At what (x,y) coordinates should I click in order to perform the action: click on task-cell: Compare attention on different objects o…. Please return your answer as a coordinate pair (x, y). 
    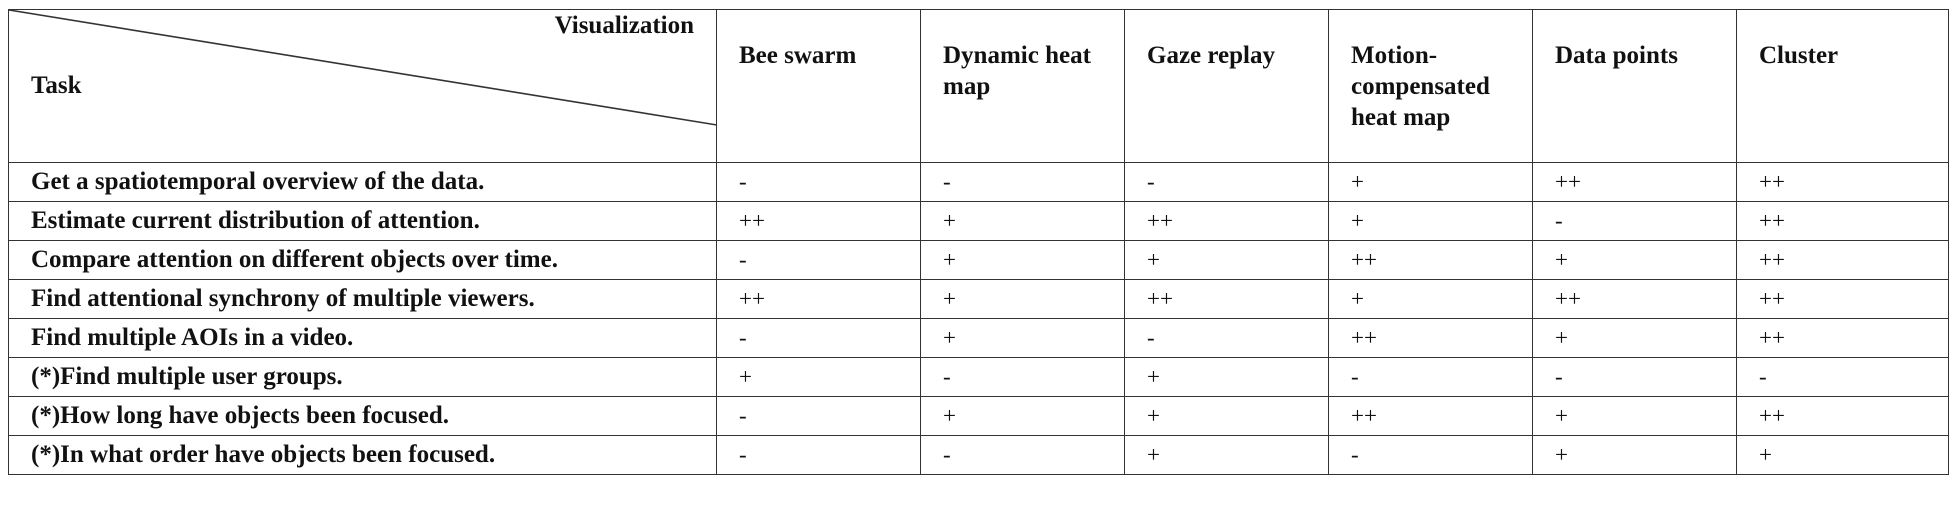
    Looking at the image, I should click on (362, 260).